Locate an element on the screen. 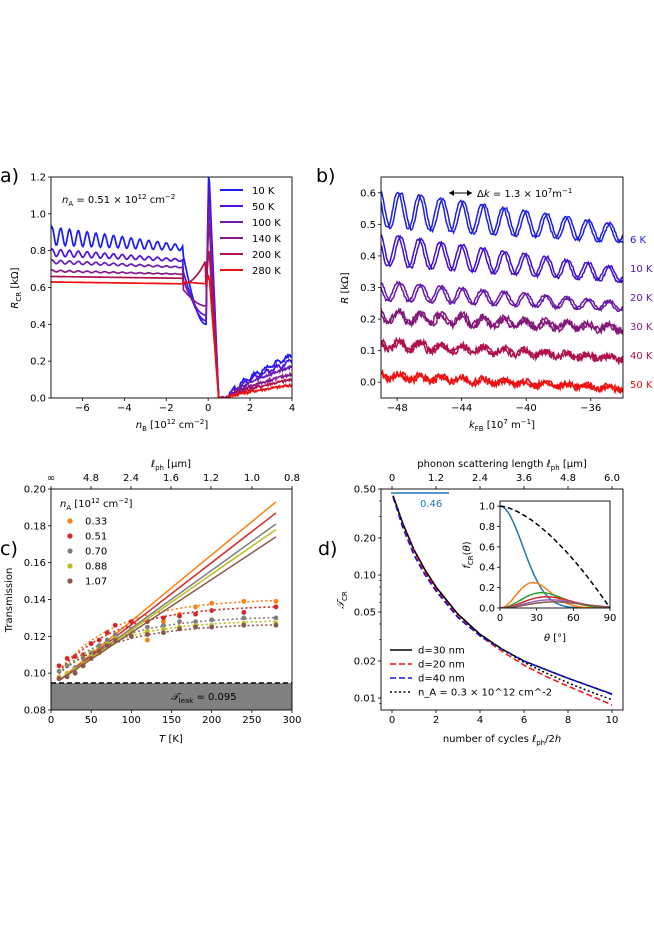 The width and height of the screenshot is (654, 925). panel-d-axes is located at coordinates (502, 599).